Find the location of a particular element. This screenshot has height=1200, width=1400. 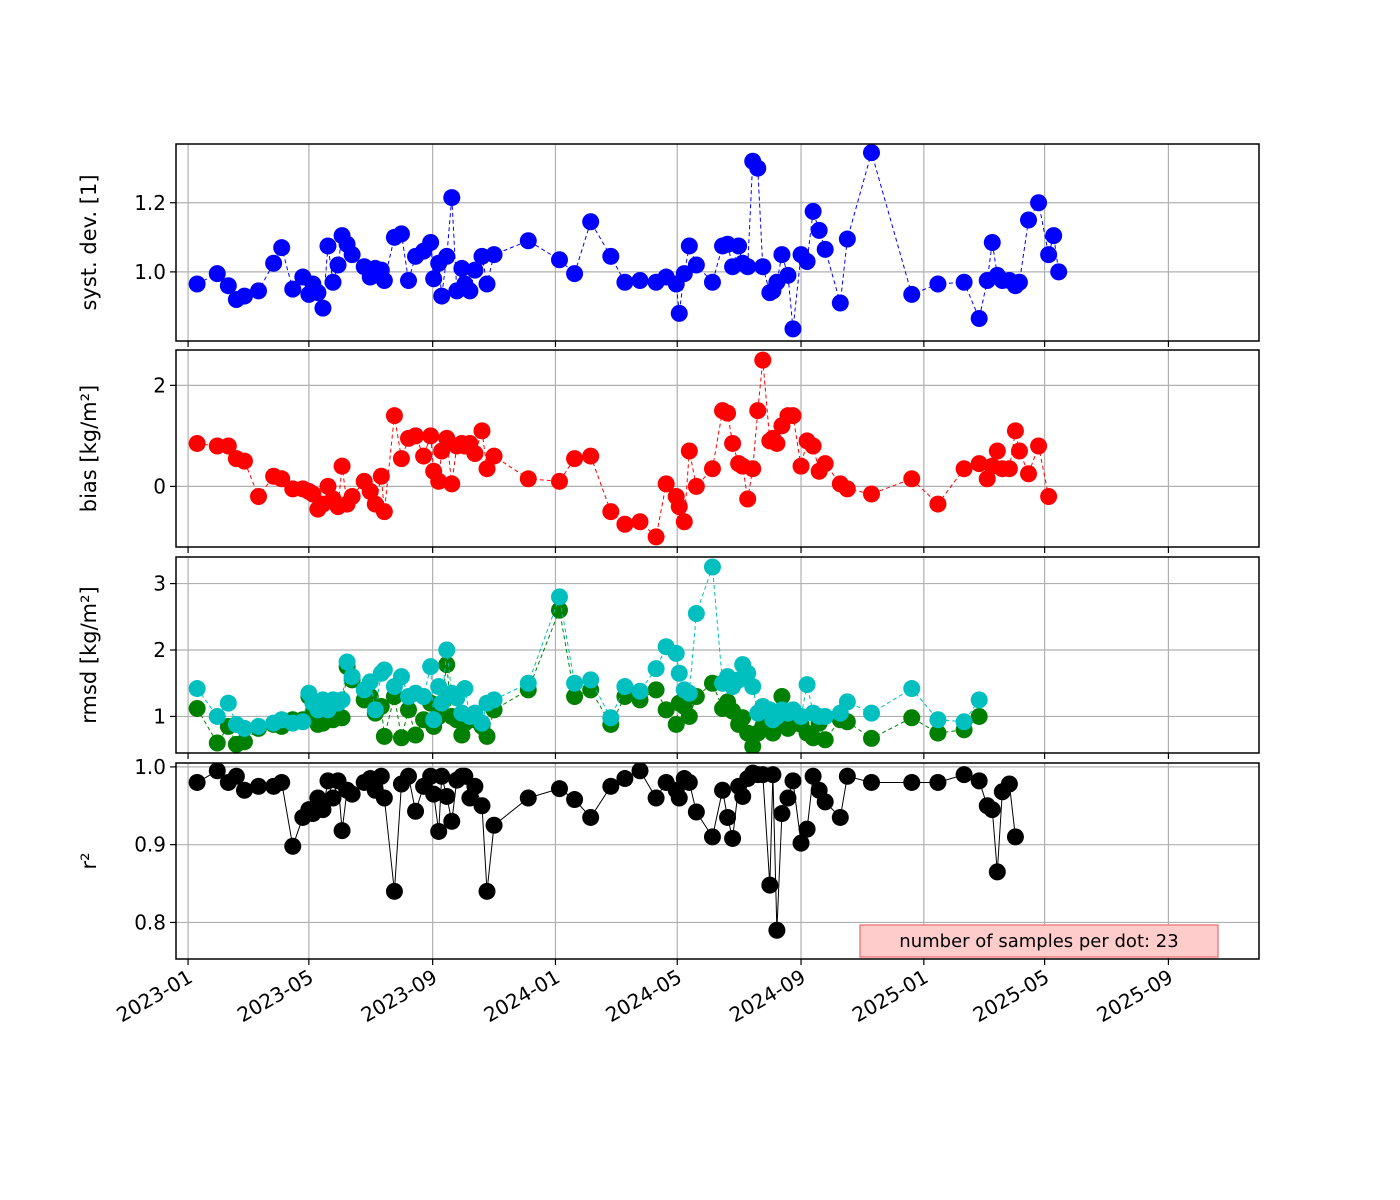

y-tick-label: 0.8 is located at coordinates (150, 922).